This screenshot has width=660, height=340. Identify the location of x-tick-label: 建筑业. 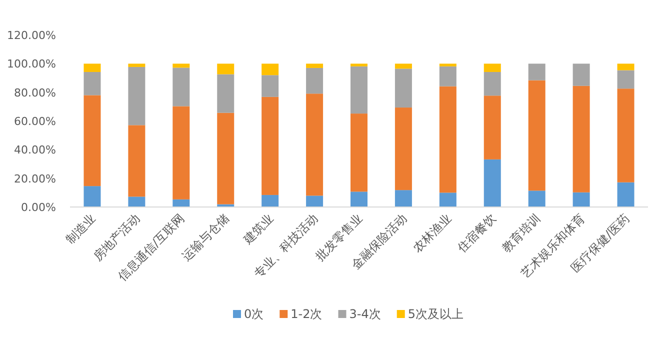
(258, 229).